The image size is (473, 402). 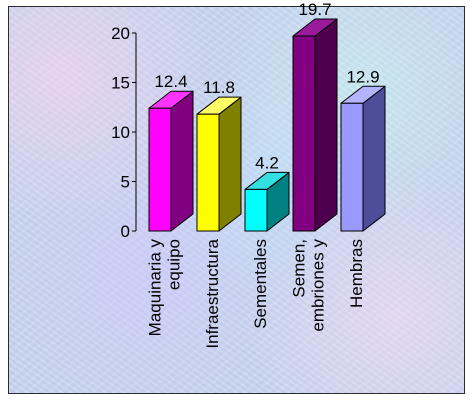 What do you see at coordinates (174, 264) in the screenshot?
I see `category-label-line: equipo` at bounding box center [174, 264].